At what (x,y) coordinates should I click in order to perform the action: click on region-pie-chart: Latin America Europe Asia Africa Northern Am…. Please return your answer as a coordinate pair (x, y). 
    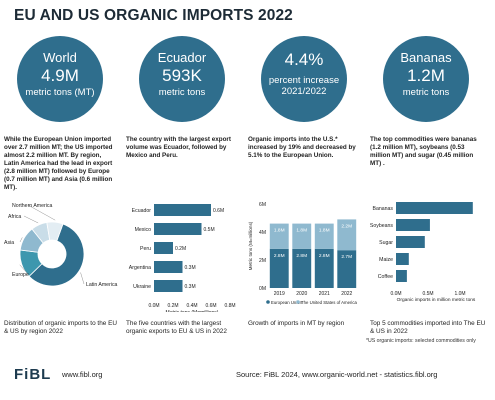
    Looking at the image, I should click on (60, 254).